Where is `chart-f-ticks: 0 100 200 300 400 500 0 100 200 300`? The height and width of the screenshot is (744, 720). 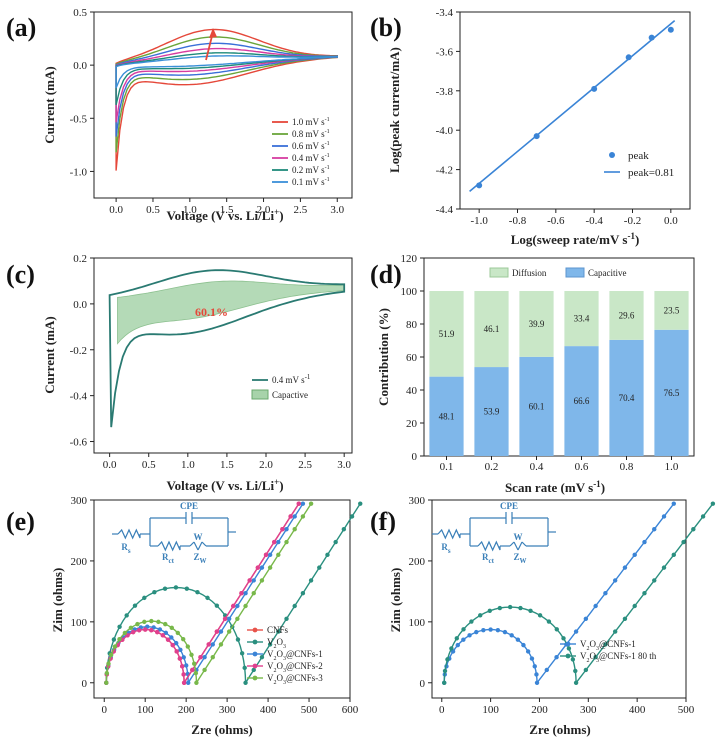 chart-f-ticks: 0 100 200 300 400 500 0 100 200 300 is located at coordinates (552, 605).